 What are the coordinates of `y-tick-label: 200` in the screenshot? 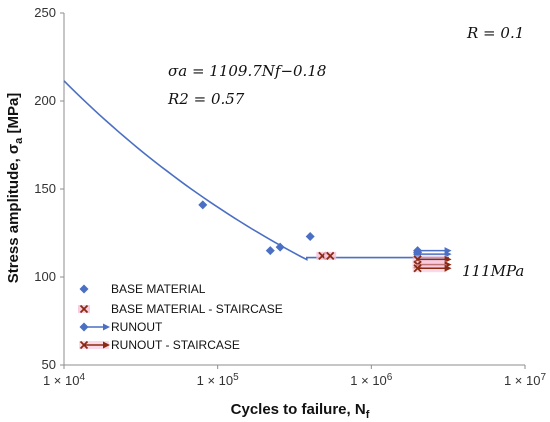 It's located at (45, 100).